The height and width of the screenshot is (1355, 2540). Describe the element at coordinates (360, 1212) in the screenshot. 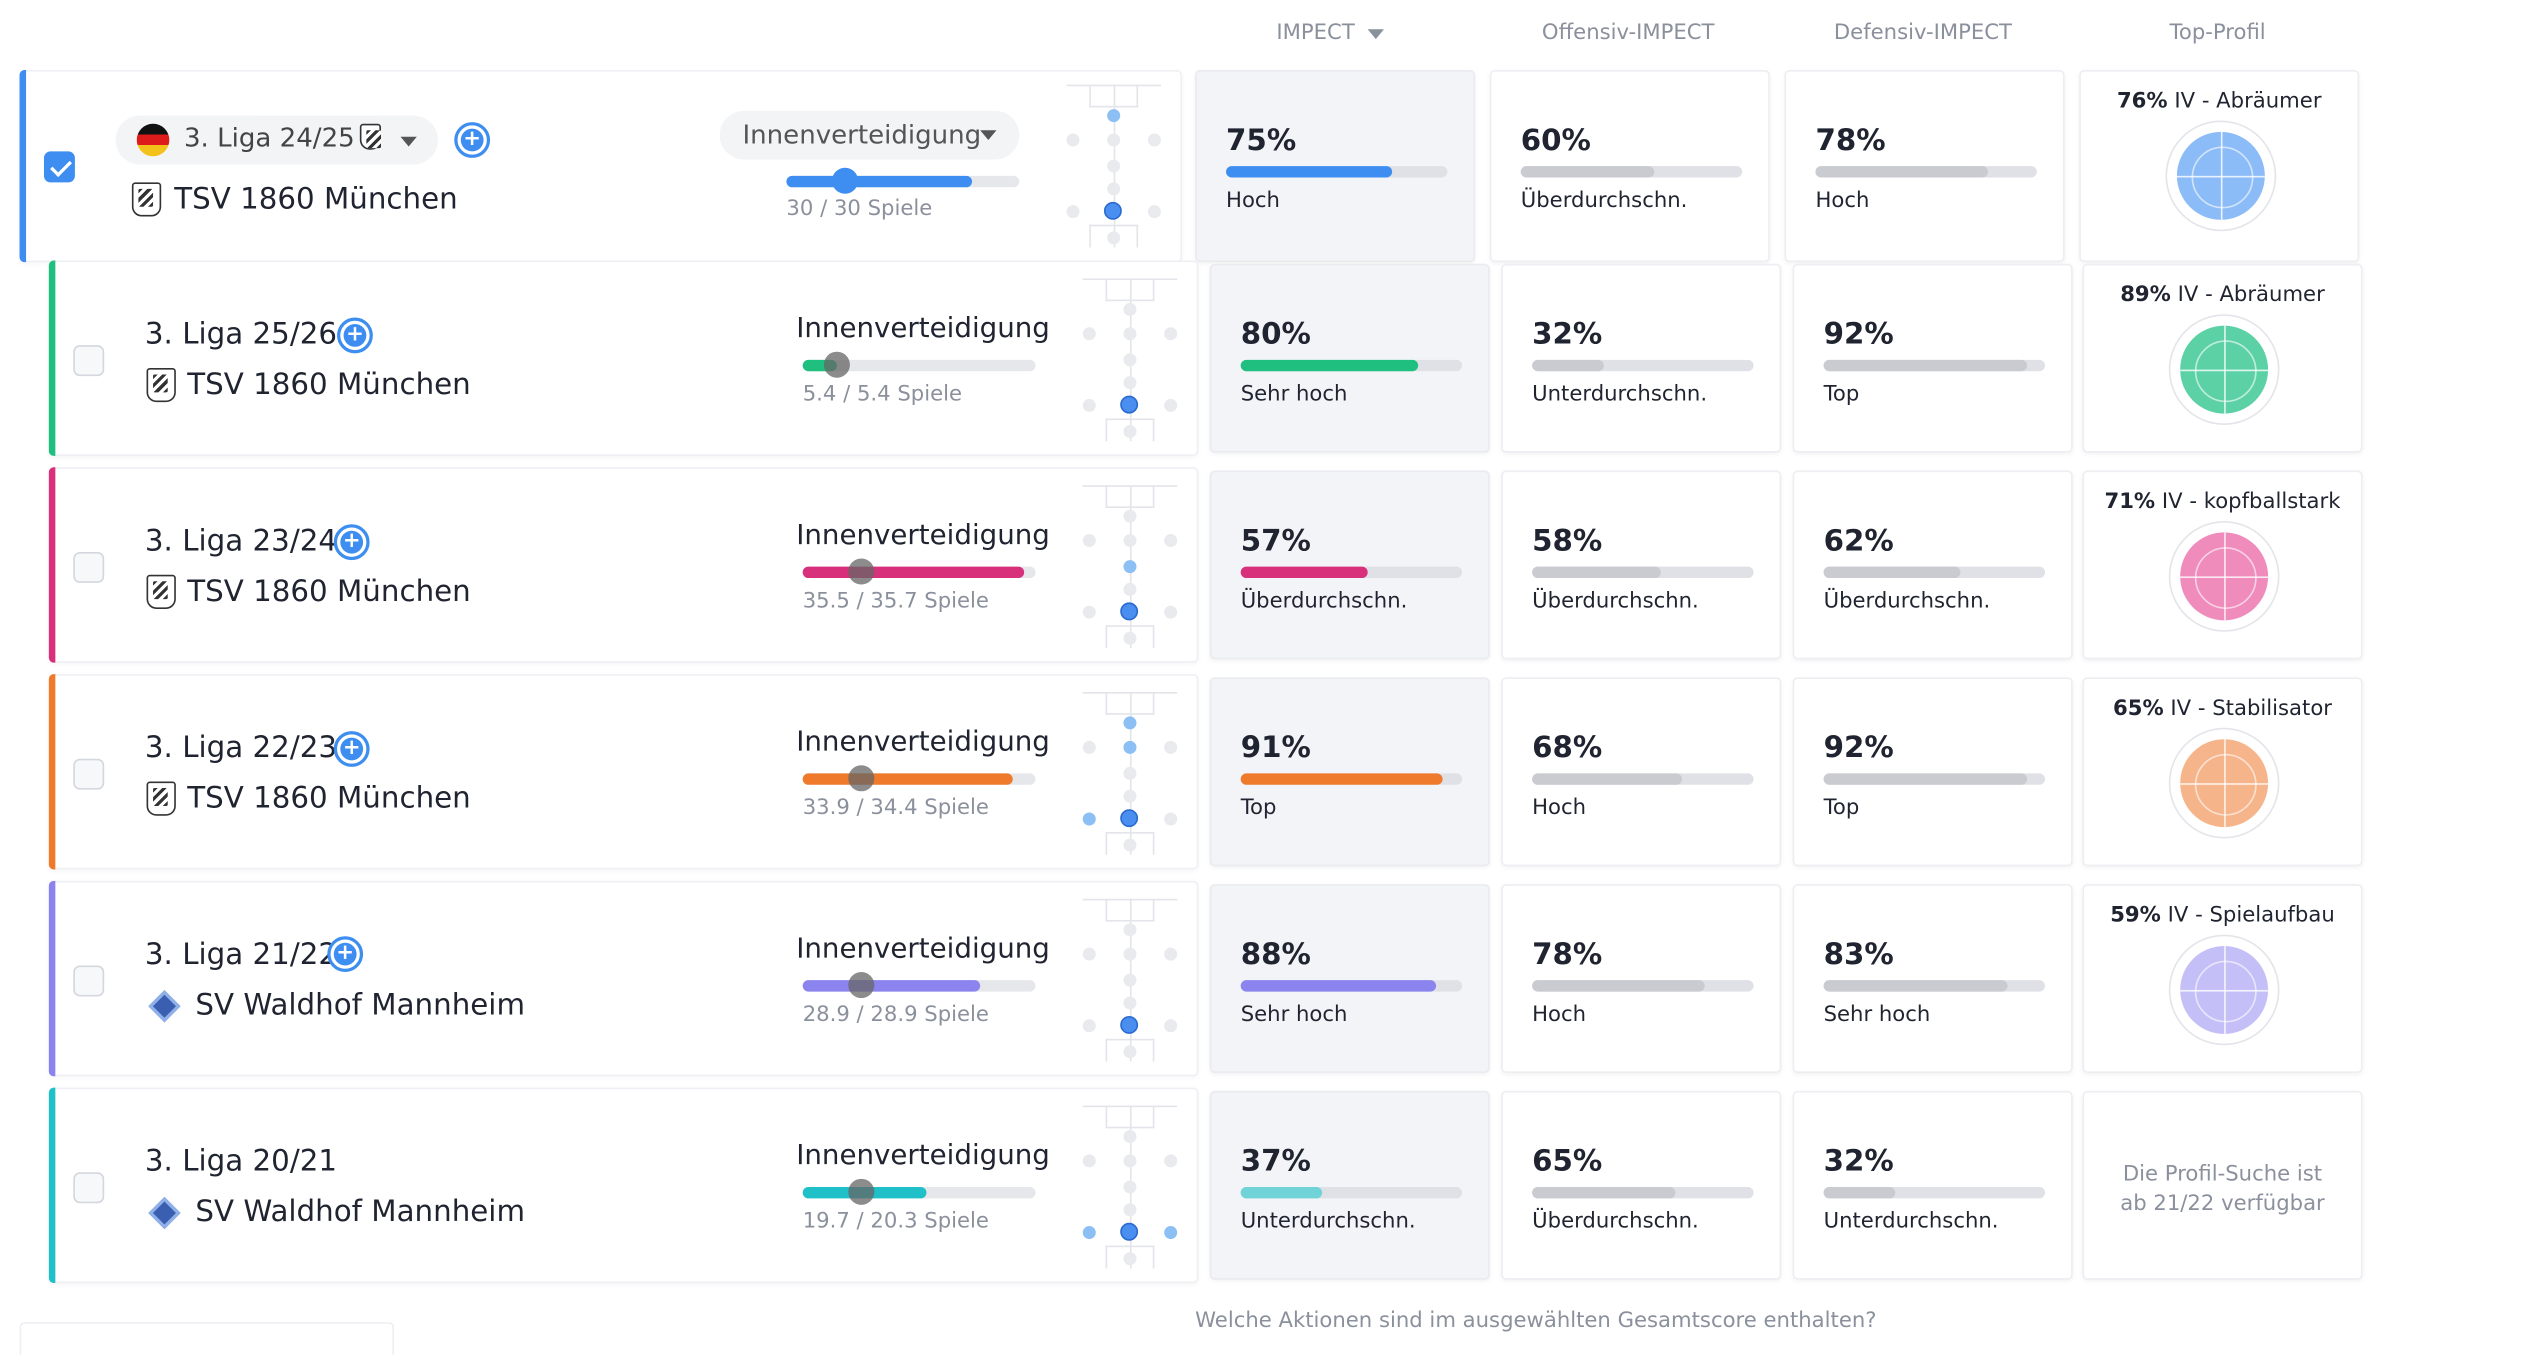

I see `club-name: SV Waldhof Mannheim` at that location.